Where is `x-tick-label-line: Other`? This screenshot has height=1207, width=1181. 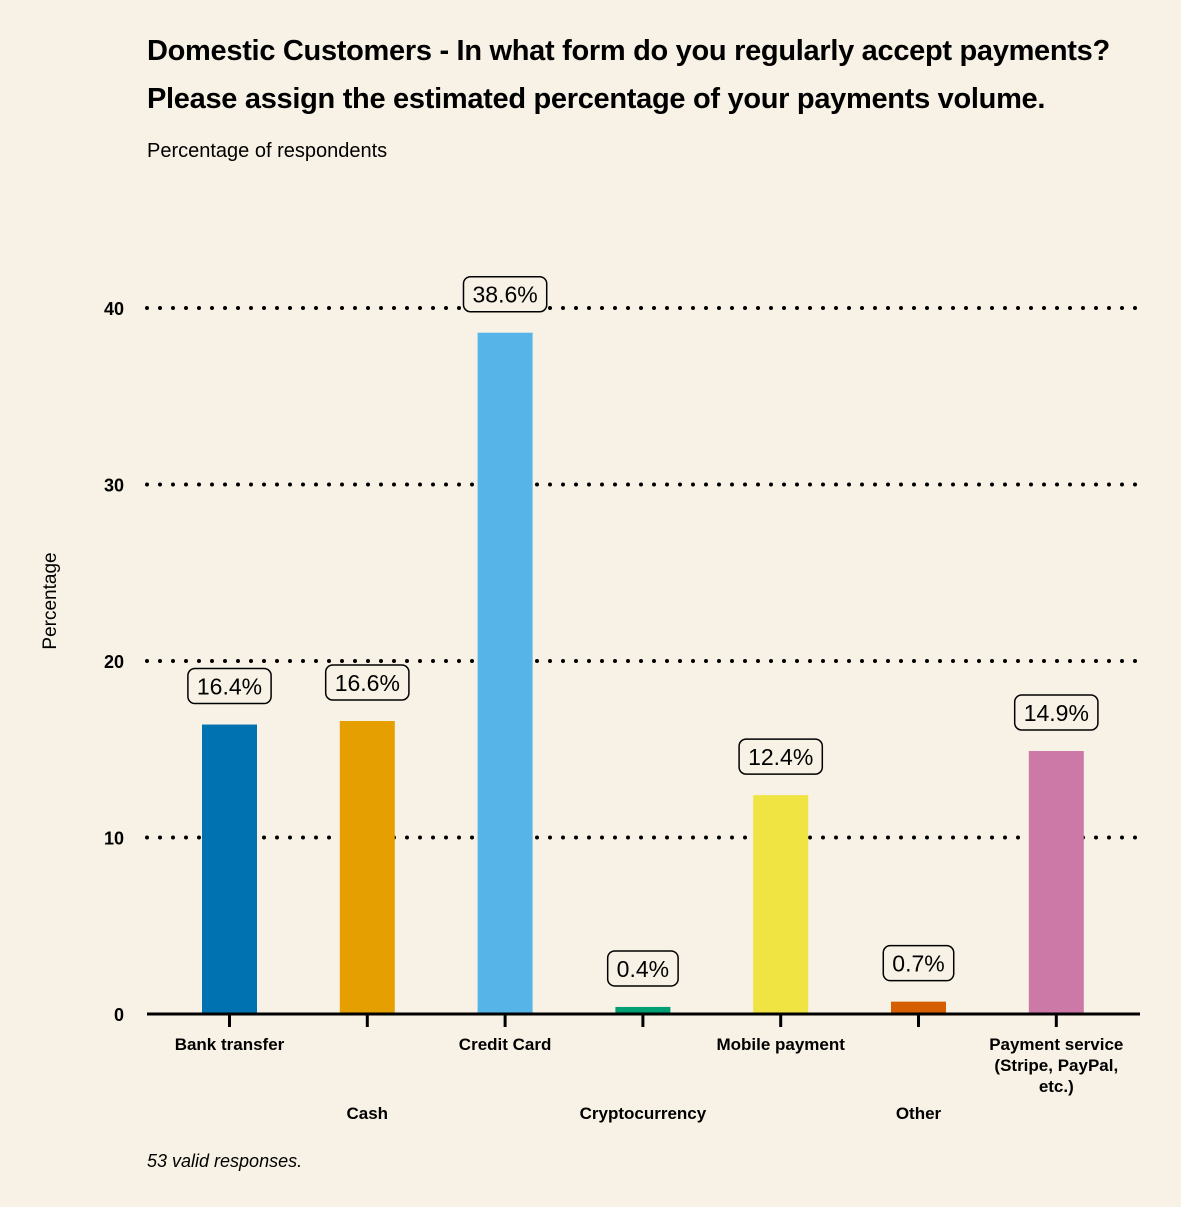 x-tick-label-line: Other is located at coordinates (919, 1113).